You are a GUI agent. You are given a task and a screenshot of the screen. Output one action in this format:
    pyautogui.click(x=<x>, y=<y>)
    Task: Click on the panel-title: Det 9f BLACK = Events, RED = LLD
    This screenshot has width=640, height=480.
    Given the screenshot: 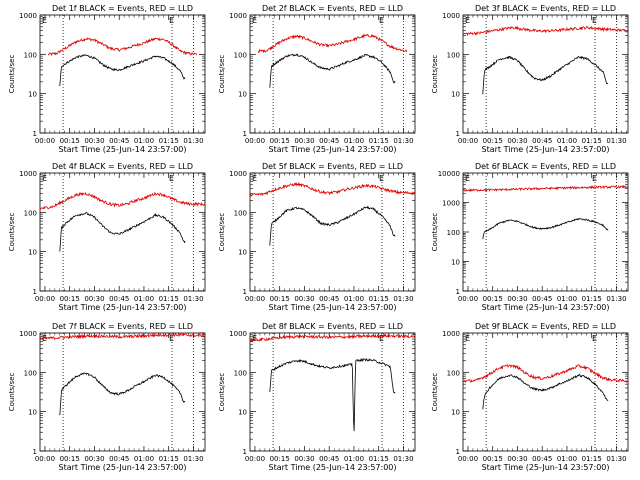 What is the action you would take?
    pyautogui.click(x=545, y=326)
    